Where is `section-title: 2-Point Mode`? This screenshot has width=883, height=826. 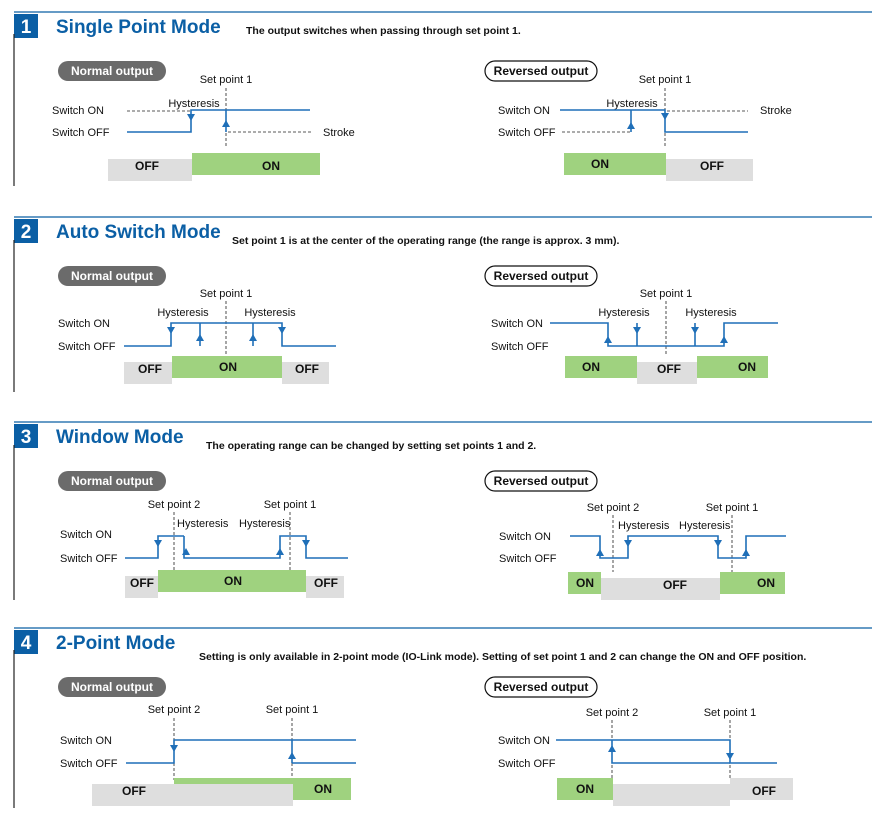 section-title: 2-Point Mode is located at coordinates (115, 643).